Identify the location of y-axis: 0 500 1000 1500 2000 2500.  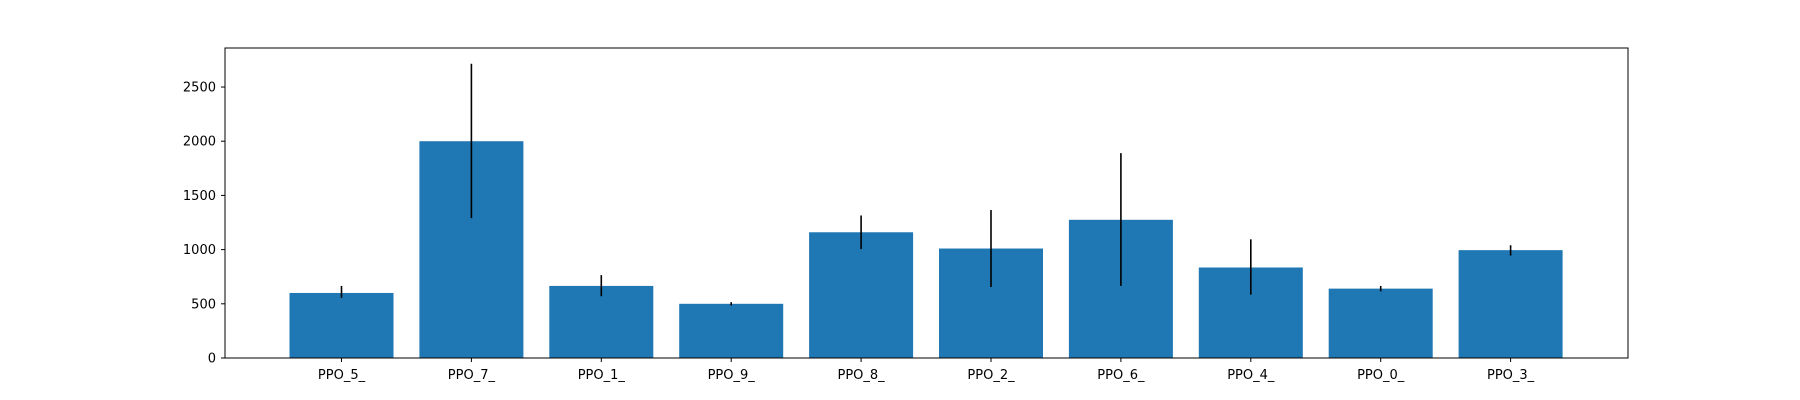
(204, 224).